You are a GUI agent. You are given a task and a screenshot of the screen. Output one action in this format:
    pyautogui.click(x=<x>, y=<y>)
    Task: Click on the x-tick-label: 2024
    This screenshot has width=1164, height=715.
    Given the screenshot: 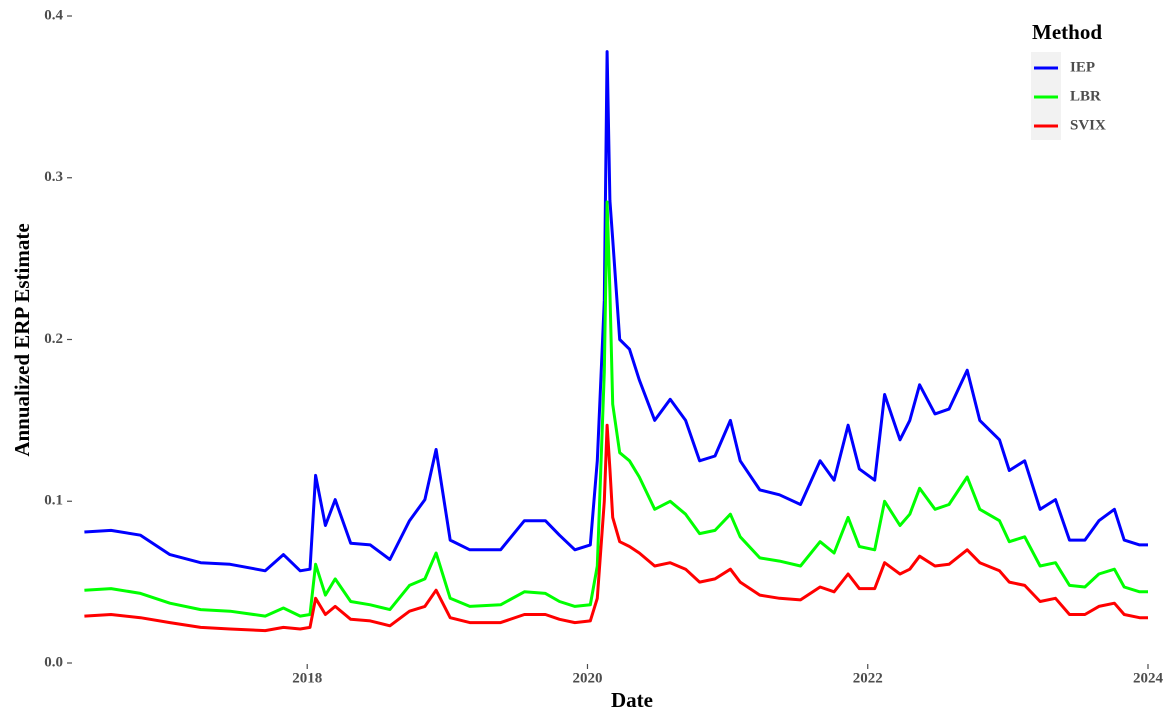 What is the action you would take?
    pyautogui.click(x=1148, y=678)
    